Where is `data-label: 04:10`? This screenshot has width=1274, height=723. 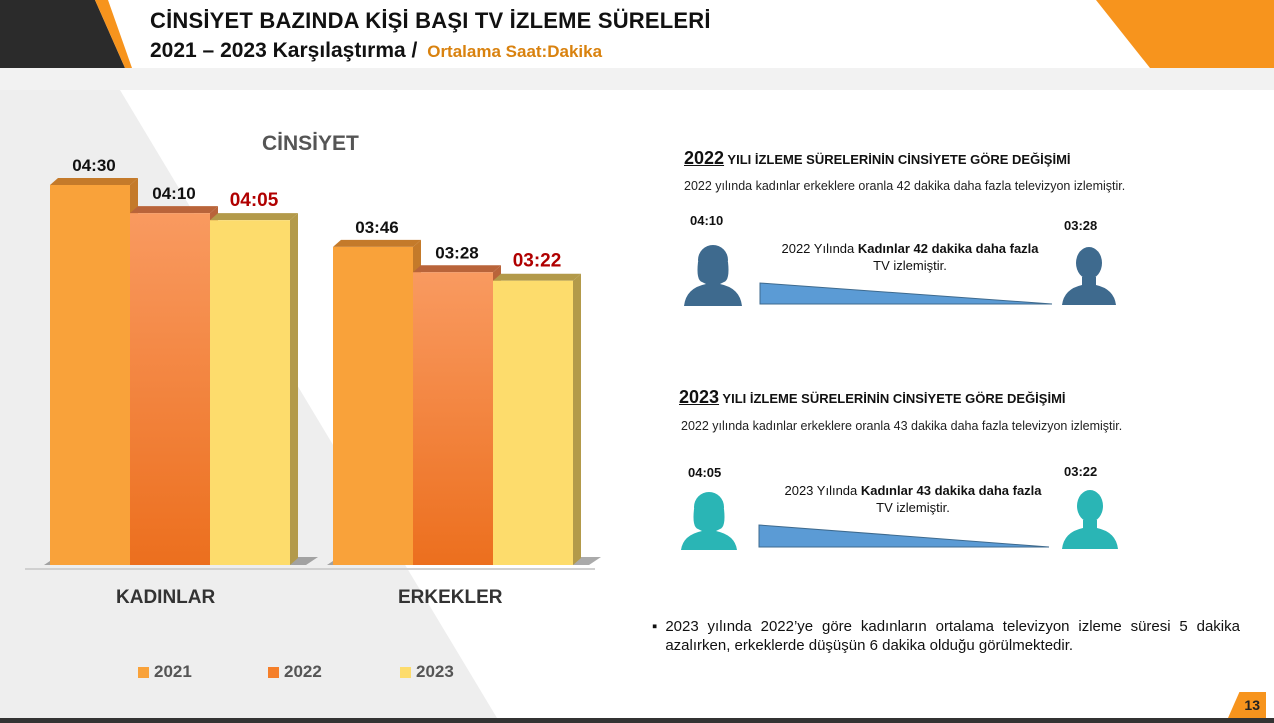 data-label: 04:10 is located at coordinates (173, 193).